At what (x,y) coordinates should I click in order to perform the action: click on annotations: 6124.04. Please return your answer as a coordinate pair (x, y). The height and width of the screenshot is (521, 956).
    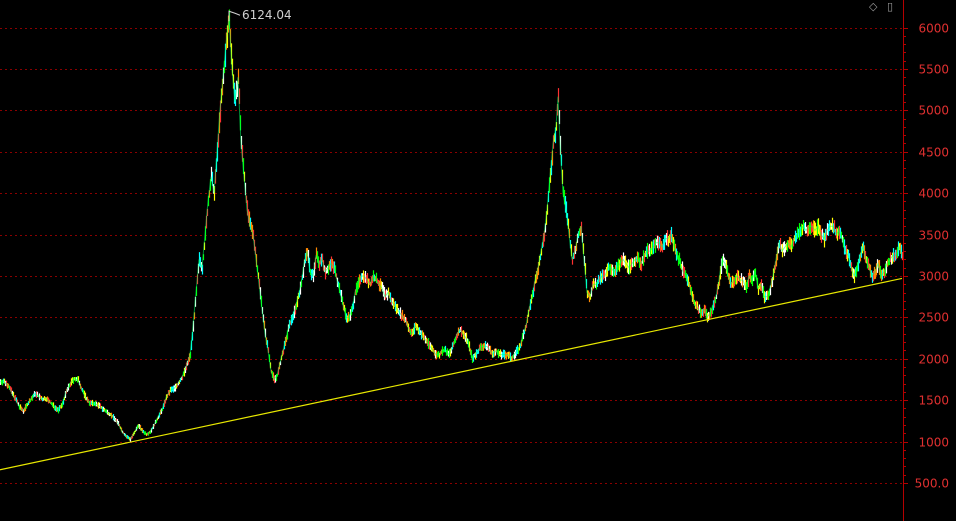
    Looking at the image, I should click on (260, 15).